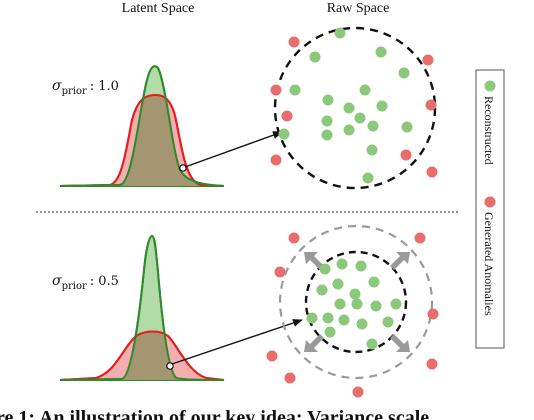 The width and height of the screenshot is (534, 420). I want to click on overlap-region-bottom, so click(142, 355).